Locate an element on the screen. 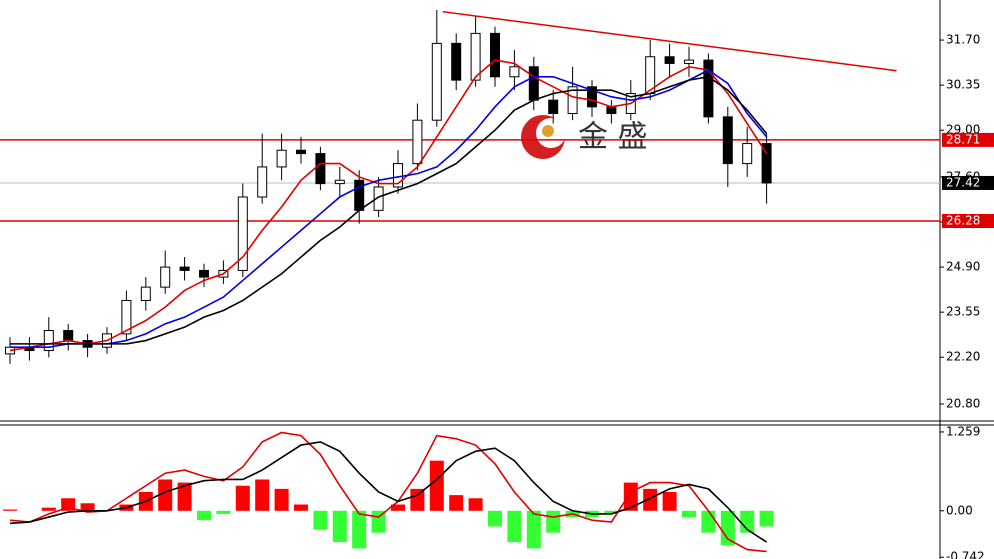  price-tag-label: 26.28 is located at coordinates (963, 221).